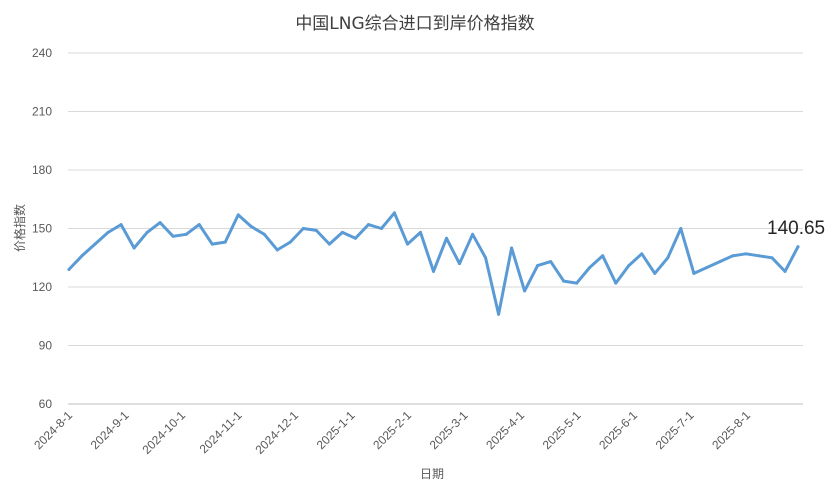  I want to click on x-tick-label: 2025-6-1, so click(618, 430).